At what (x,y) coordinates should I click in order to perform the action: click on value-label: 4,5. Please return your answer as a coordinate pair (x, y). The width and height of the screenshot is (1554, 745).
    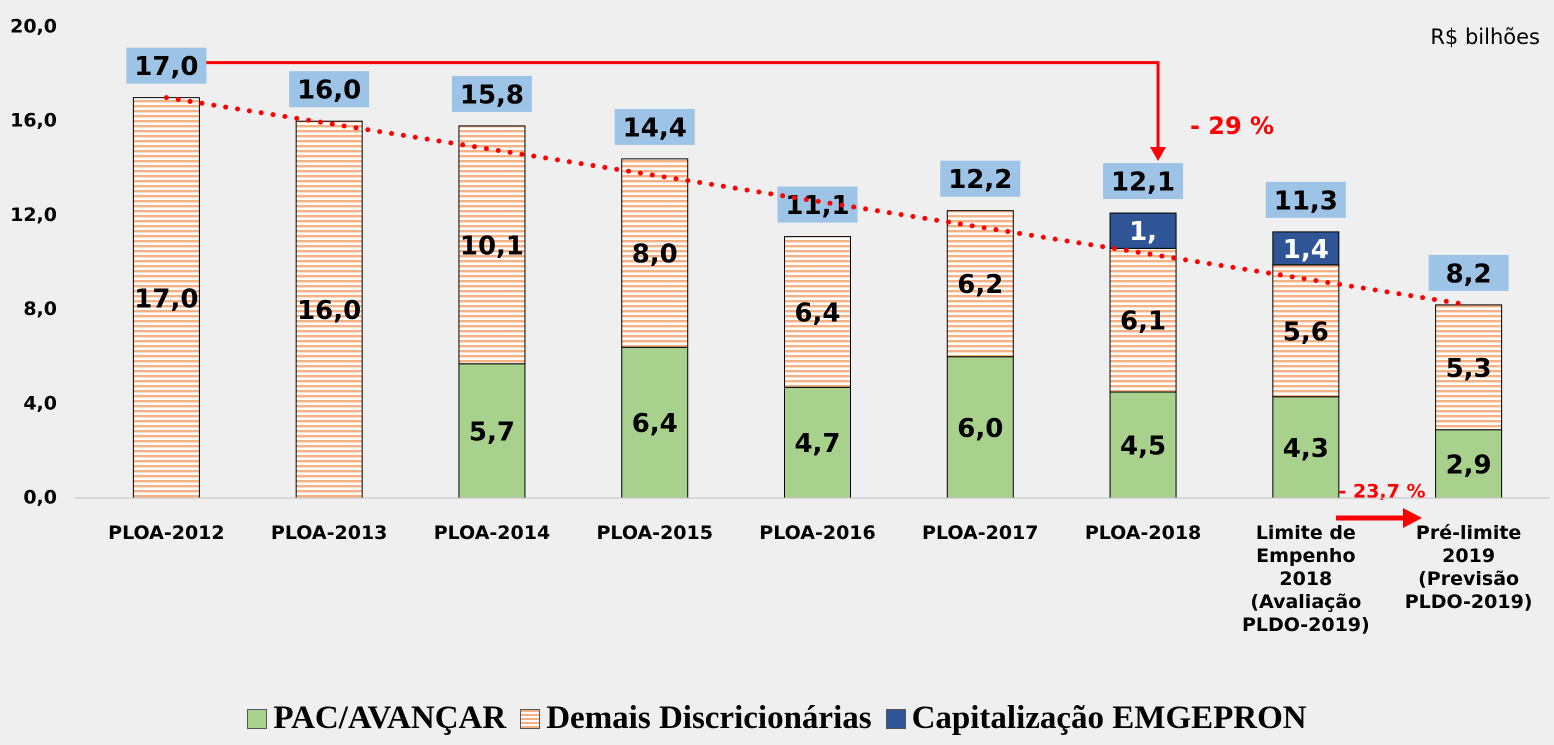
    Looking at the image, I should click on (1143, 447).